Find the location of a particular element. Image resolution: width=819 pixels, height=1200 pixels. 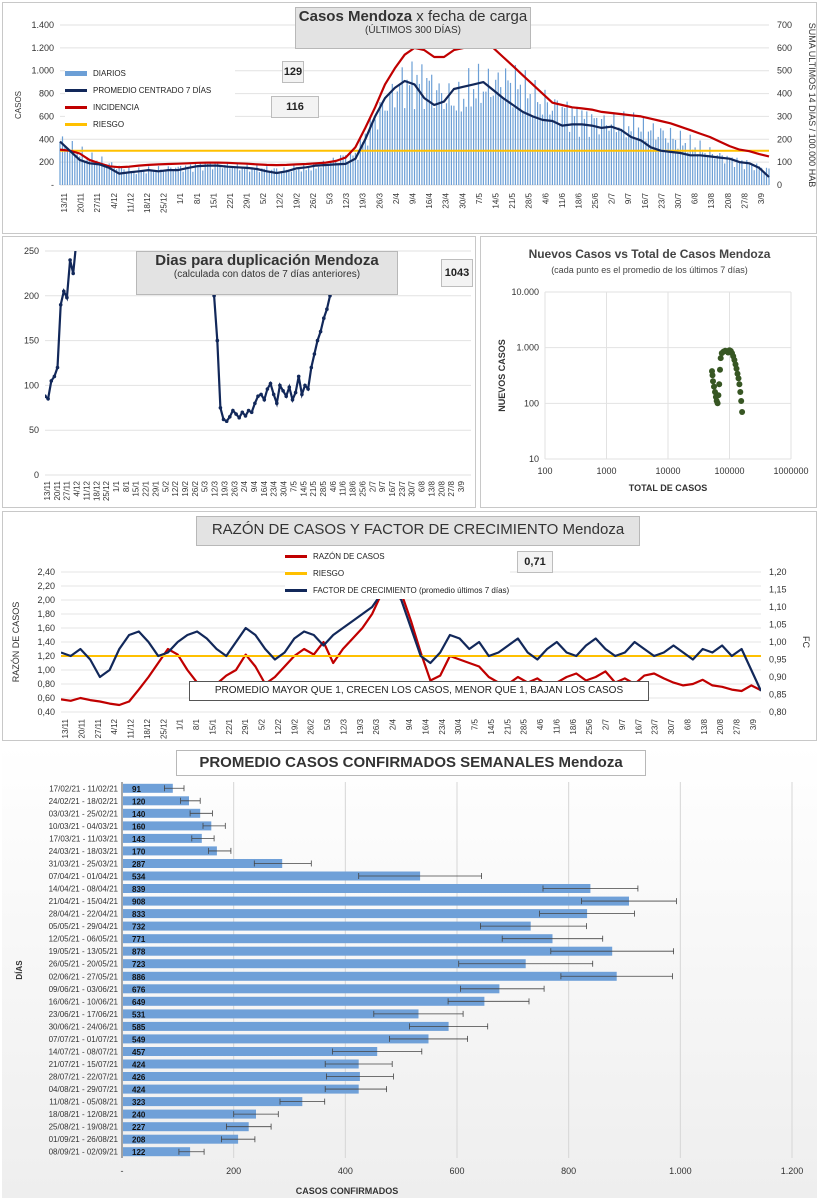

weekly-value-label: 771 is located at coordinates (139, 939).